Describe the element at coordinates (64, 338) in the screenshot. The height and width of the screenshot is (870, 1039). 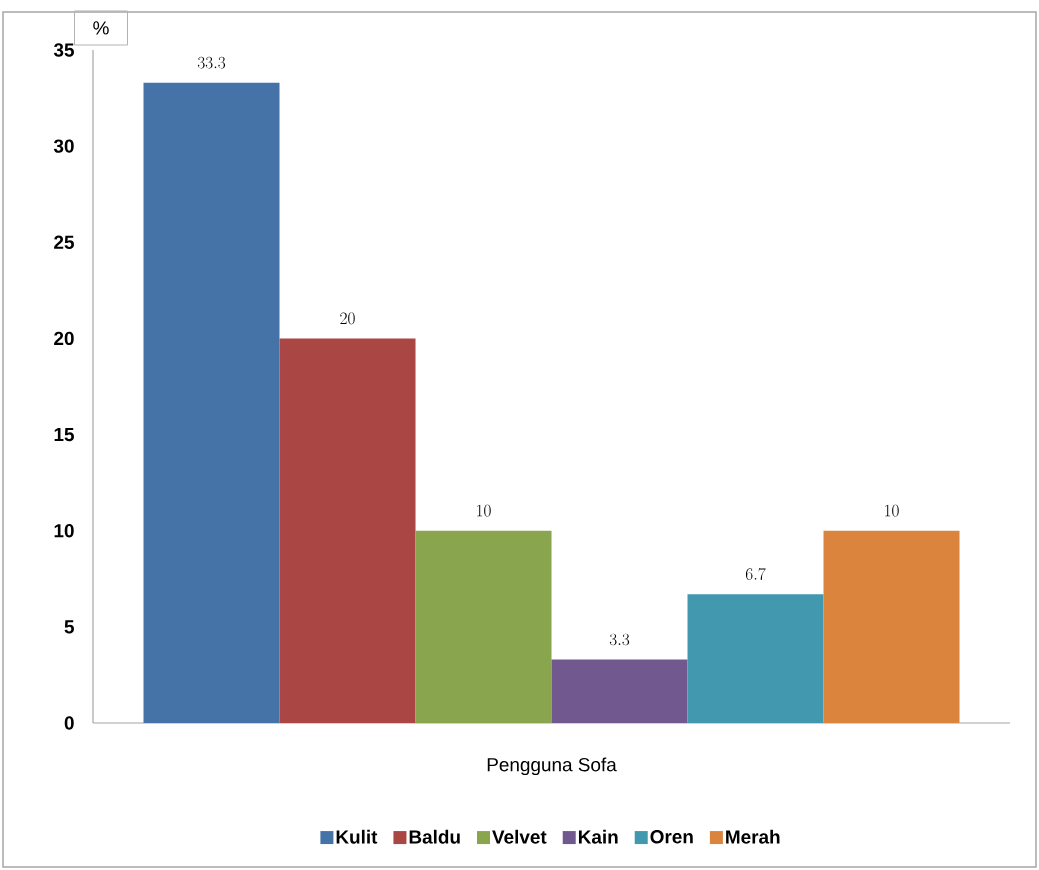
I see `y-tick-label: 20` at that location.